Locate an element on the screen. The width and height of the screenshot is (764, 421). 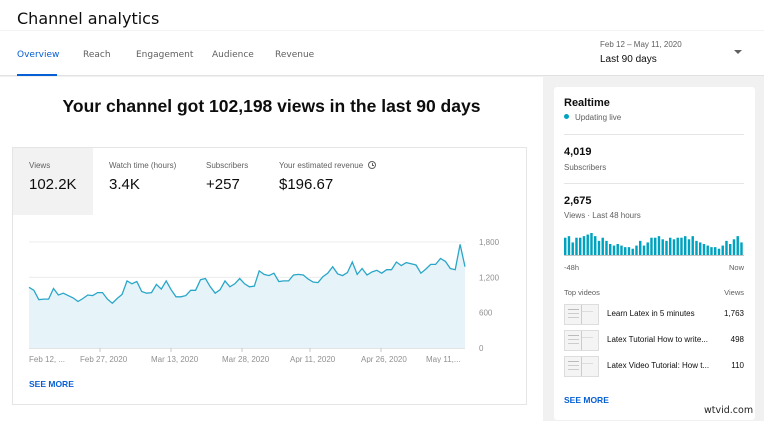
live-status-text: Updating live is located at coordinates (598, 117).